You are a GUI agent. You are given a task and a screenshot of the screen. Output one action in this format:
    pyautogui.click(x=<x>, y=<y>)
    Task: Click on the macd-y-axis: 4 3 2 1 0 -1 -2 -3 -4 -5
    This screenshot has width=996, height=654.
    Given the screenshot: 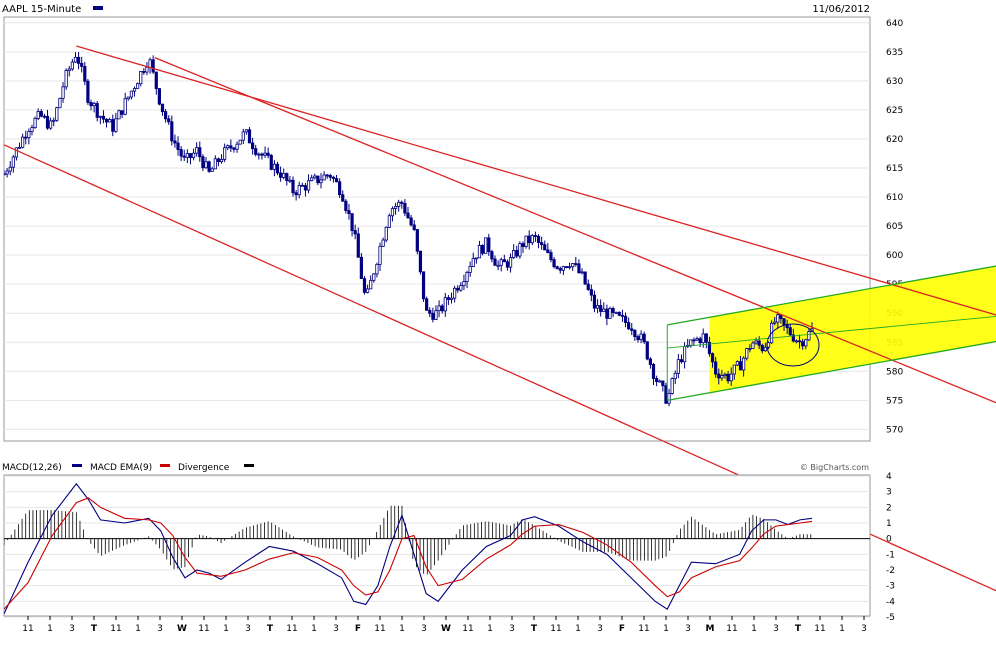 What is the action you would take?
    pyautogui.click(x=890, y=547)
    